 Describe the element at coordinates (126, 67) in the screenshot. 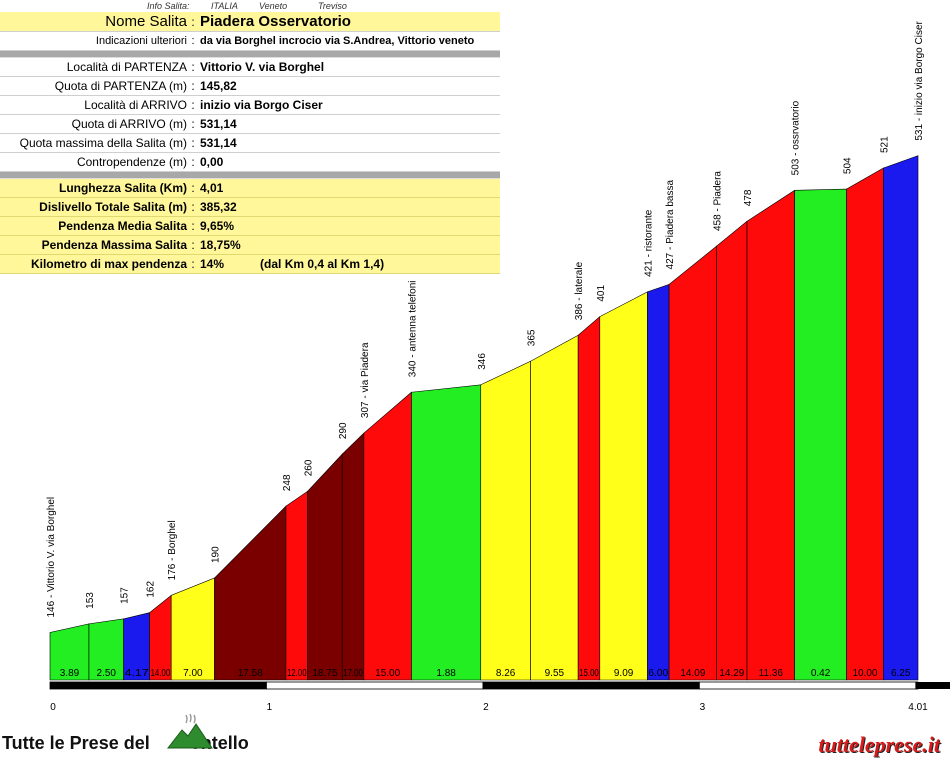

I see `info-row-label: Località di PARTENZA` at that location.